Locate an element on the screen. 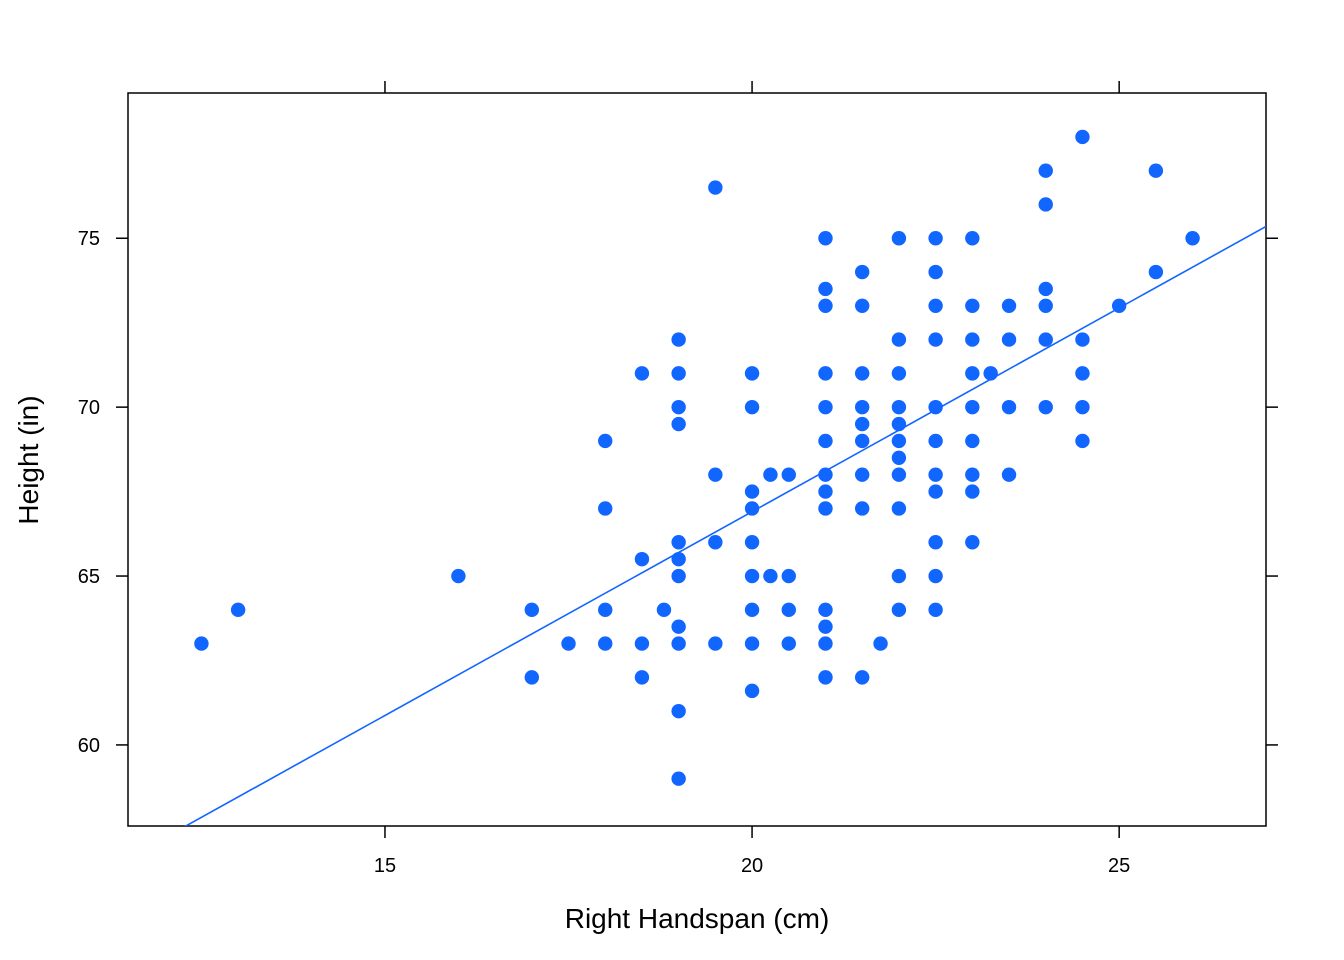 The width and height of the screenshot is (1344, 960). x-tick-label: 25 is located at coordinates (1119, 866).